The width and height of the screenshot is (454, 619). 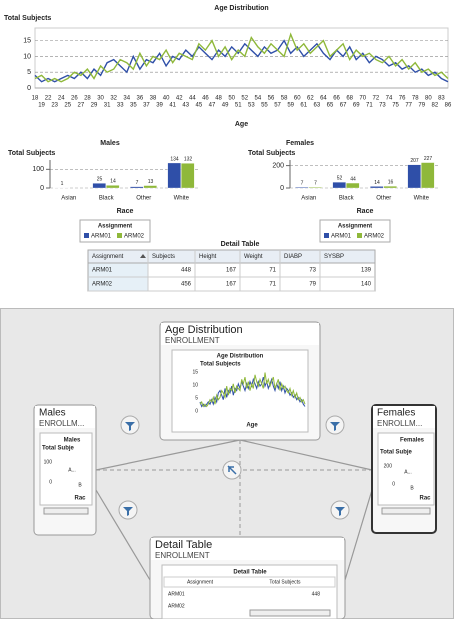 What do you see at coordinates (366, 285) in the screenshot?
I see `cell: 140` at bounding box center [366, 285].